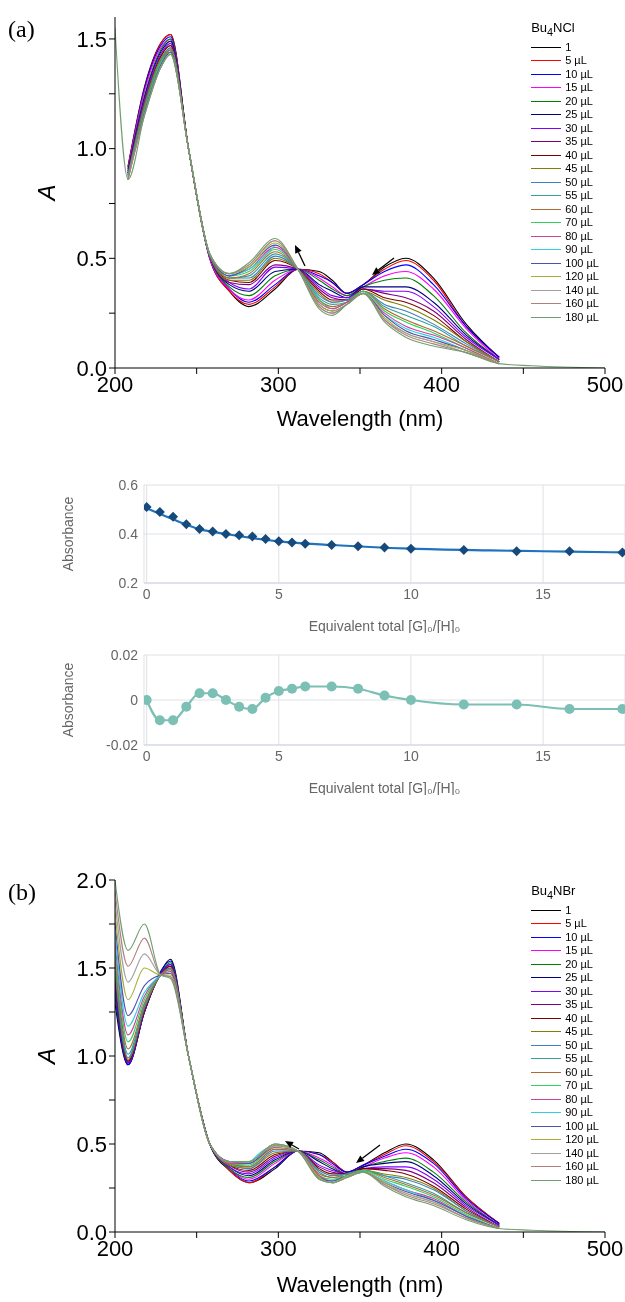  I want to click on chart-title: (a), so click(21, 29).